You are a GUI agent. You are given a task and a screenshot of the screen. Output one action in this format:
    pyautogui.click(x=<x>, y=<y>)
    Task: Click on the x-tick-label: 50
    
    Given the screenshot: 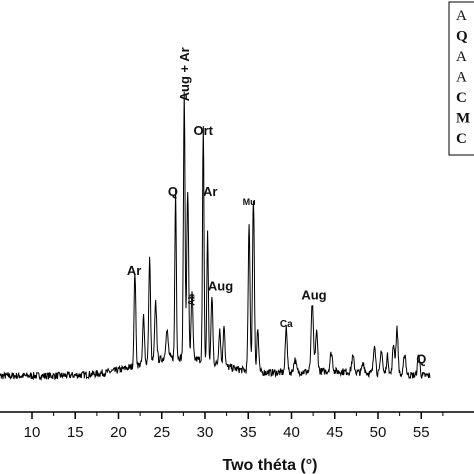 What is the action you would take?
    pyautogui.click(x=378, y=432)
    